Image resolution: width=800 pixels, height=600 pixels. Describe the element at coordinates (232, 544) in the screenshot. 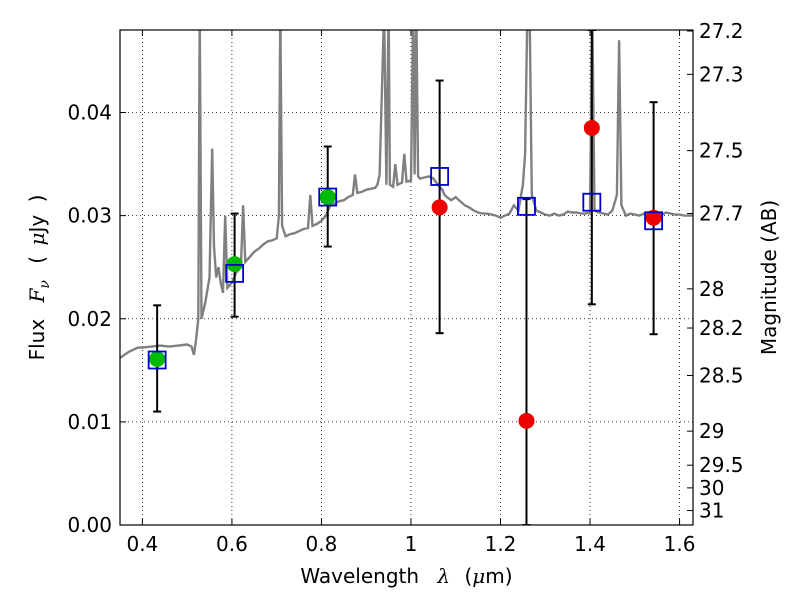

I see `x-tick-label: 0.6` at that location.